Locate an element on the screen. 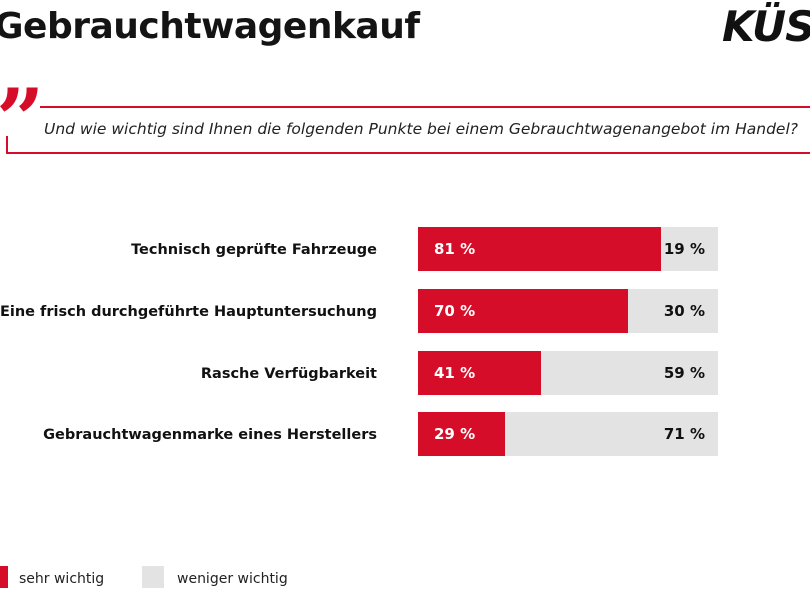  page-title: Gebrauchtwagenkauf is located at coordinates (210, 26).